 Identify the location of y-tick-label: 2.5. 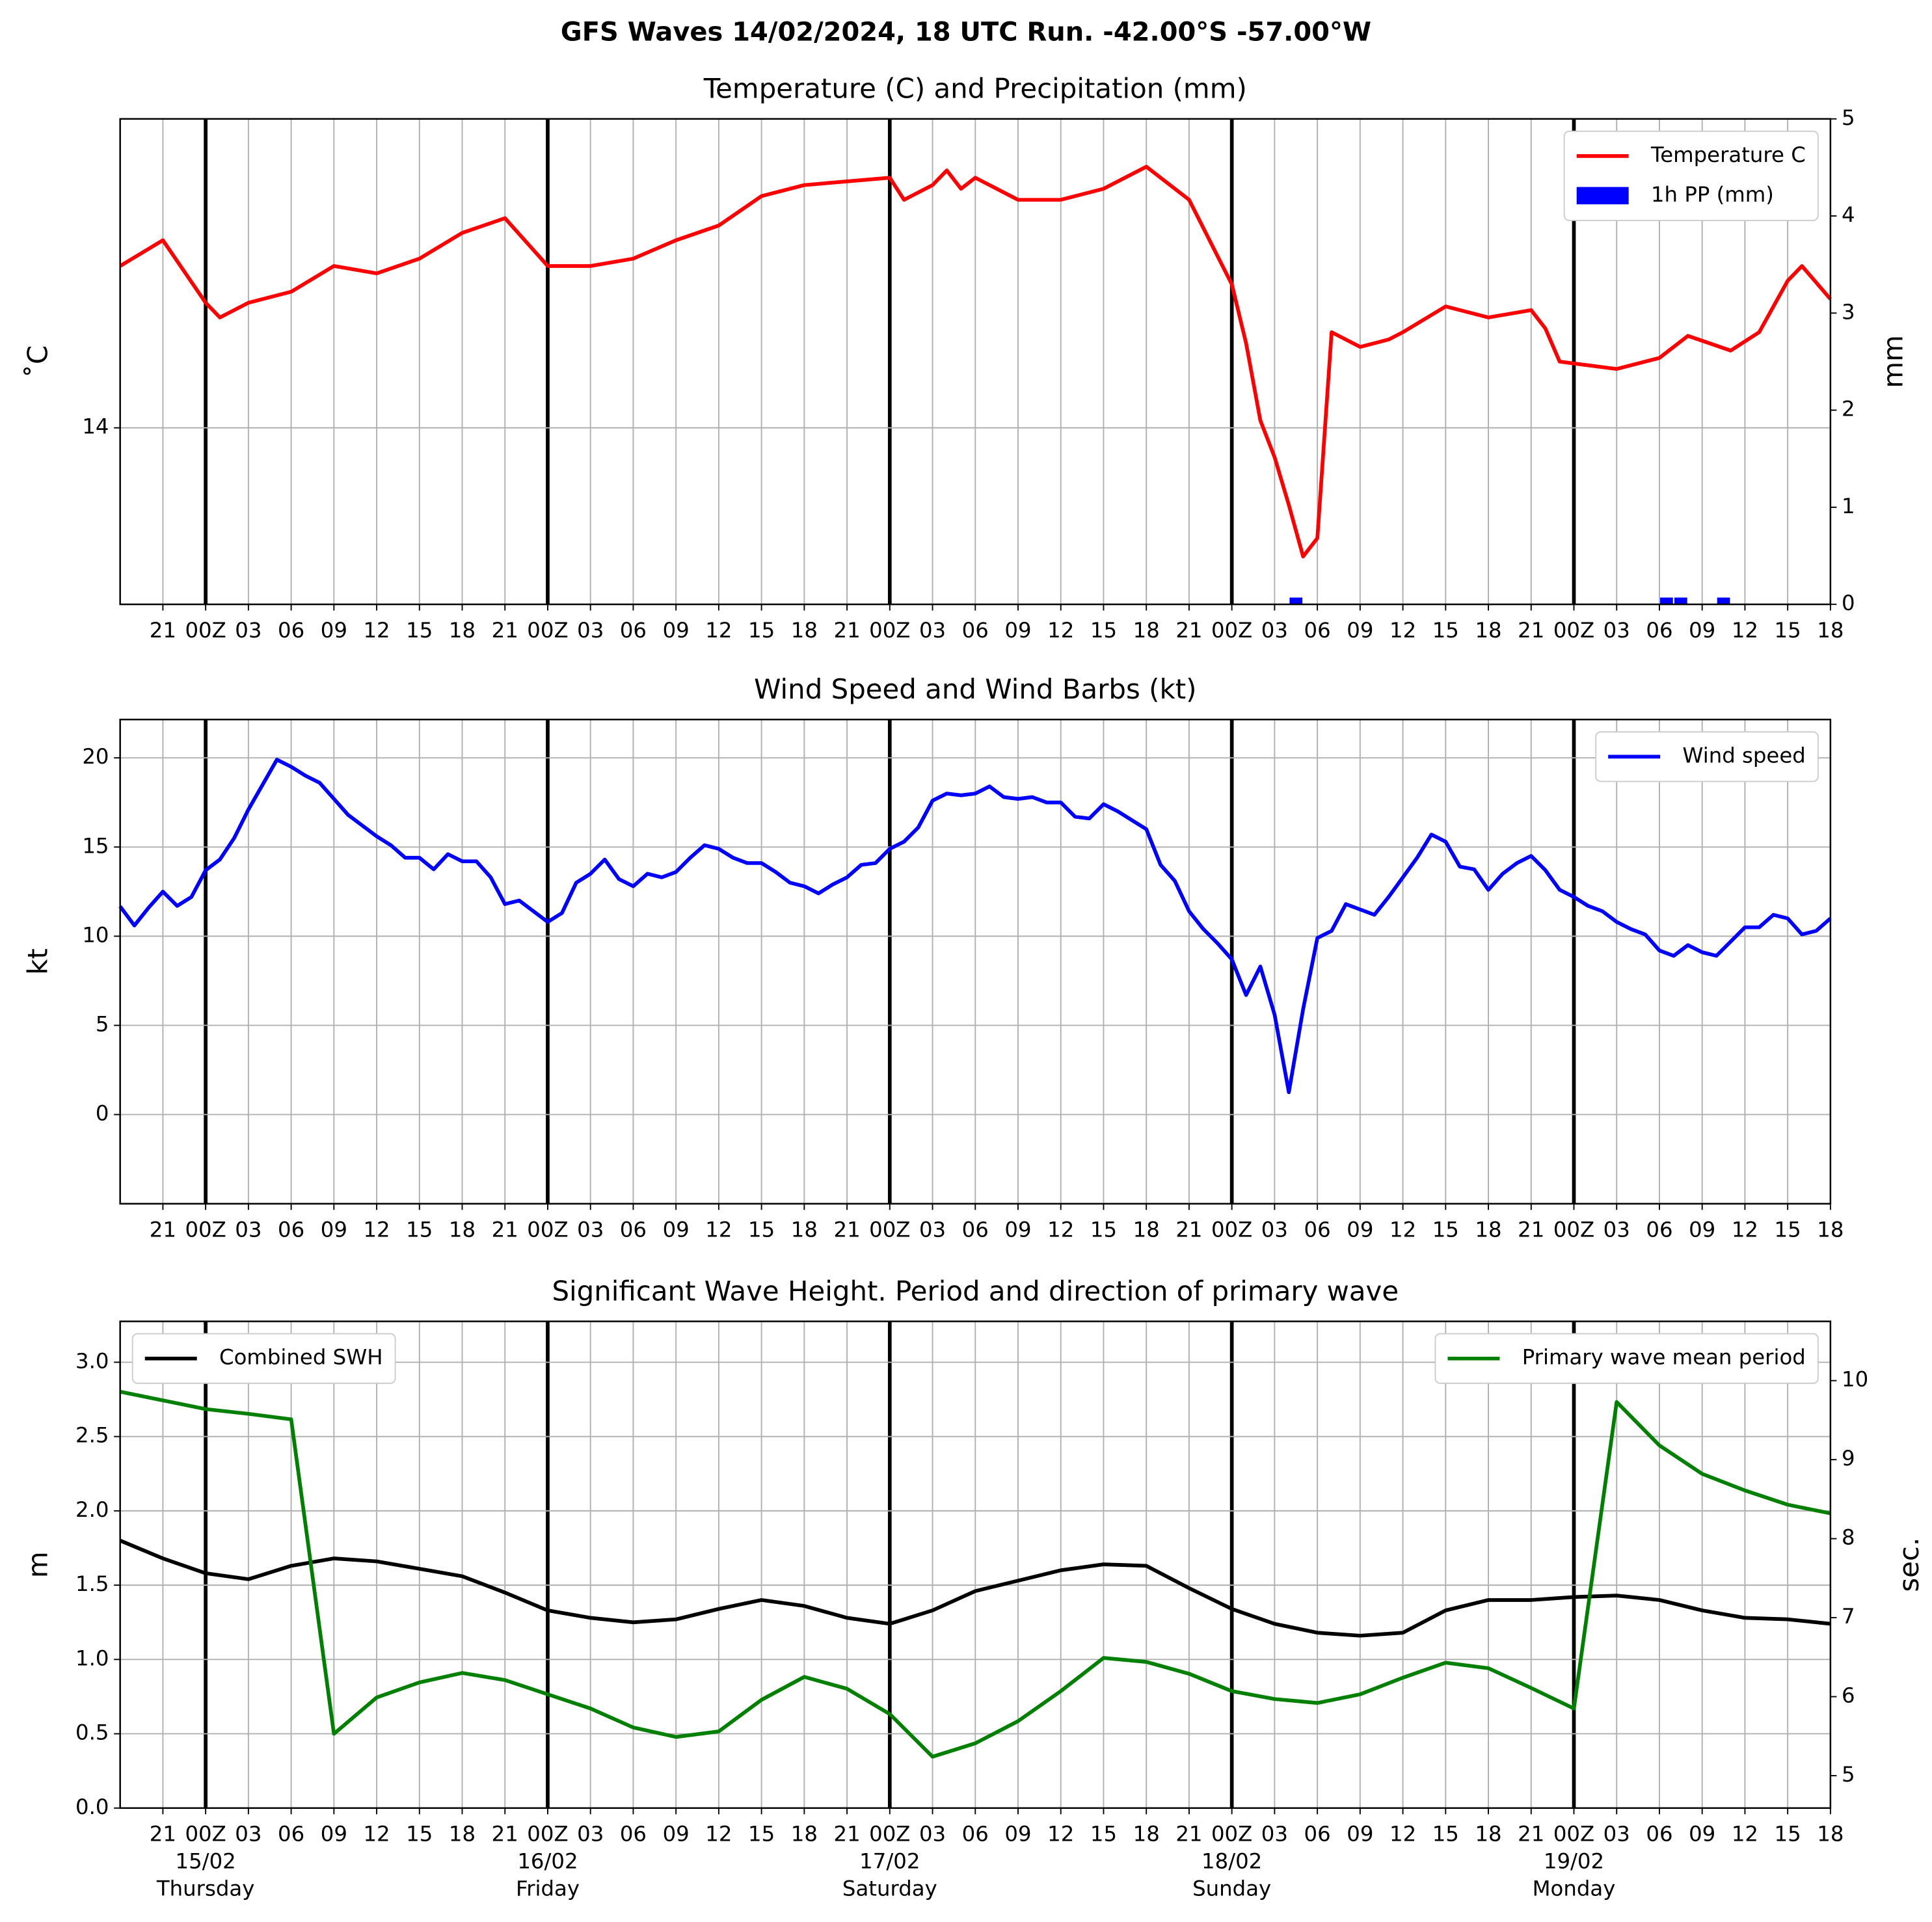
(92, 1435).